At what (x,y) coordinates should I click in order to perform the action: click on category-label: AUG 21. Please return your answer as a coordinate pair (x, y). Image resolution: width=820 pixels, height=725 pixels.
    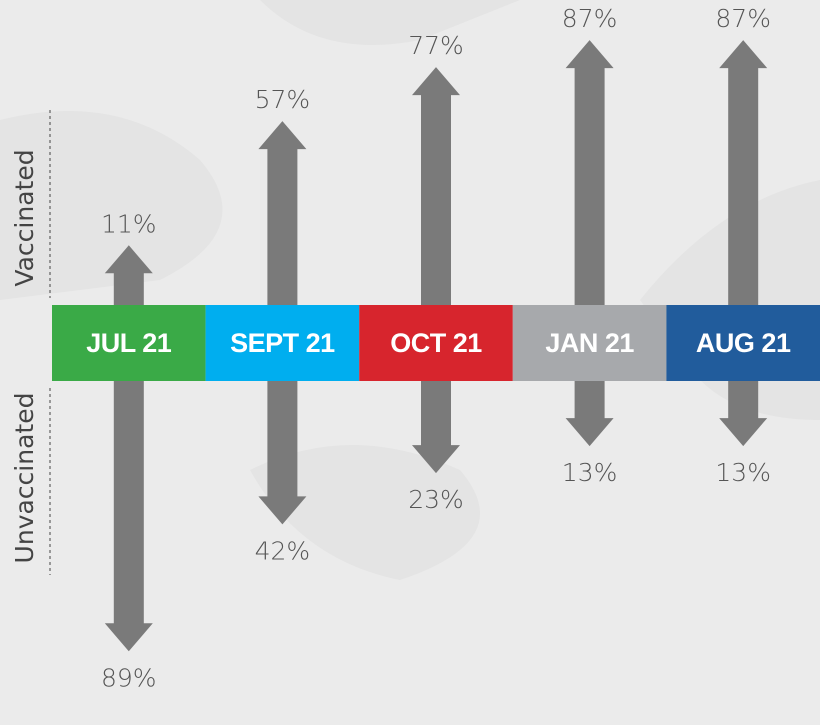
    Looking at the image, I should click on (743, 343).